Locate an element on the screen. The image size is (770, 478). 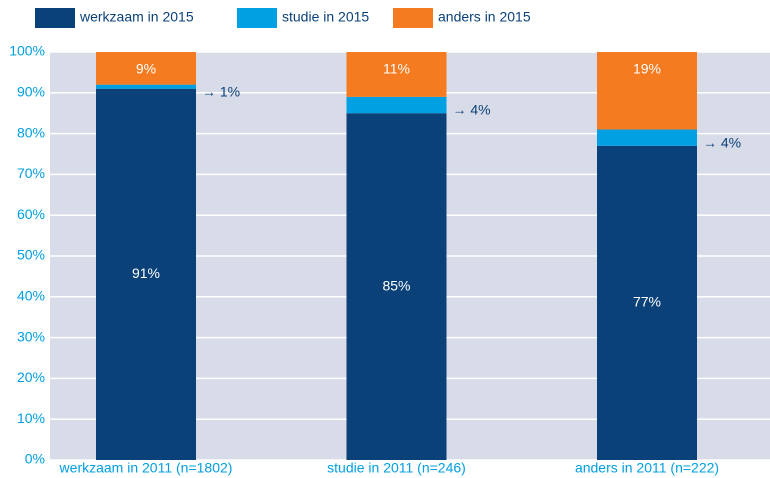
x-tick-label: studie in 2011 (n=246) is located at coordinates (396, 468).